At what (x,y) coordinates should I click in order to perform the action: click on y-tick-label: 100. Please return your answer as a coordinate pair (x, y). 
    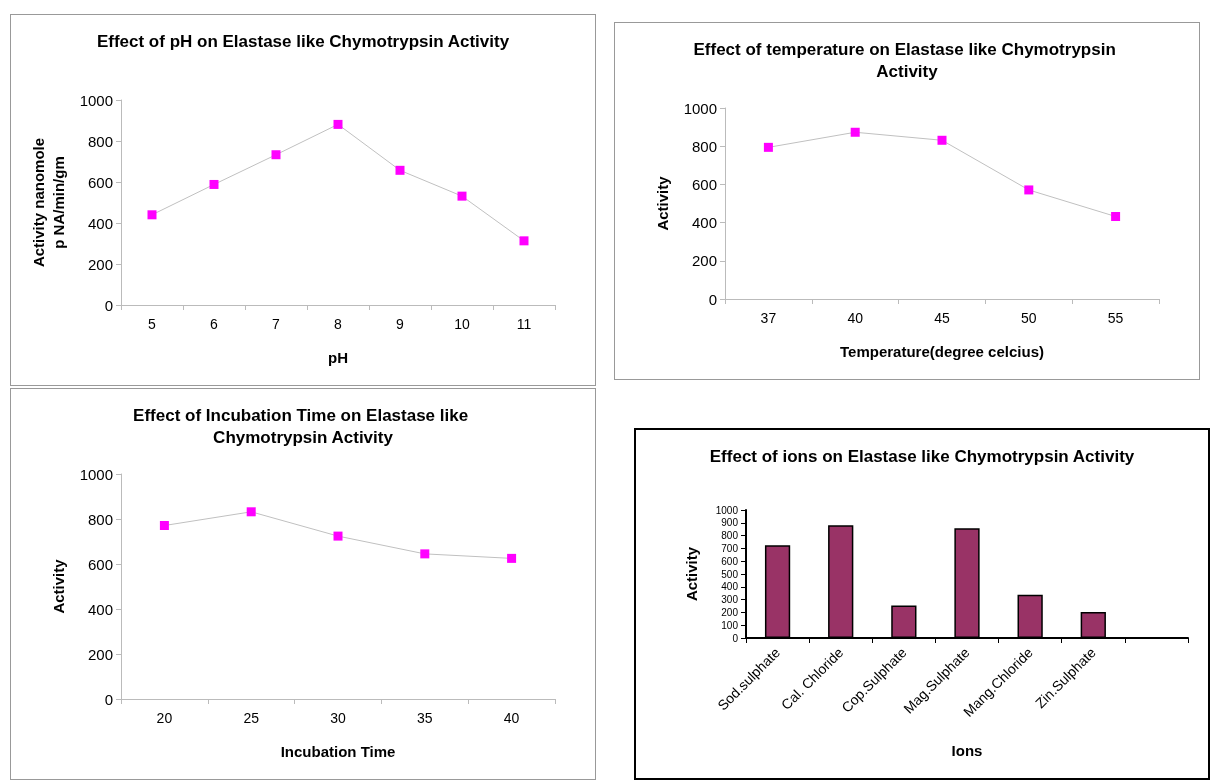
    Looking at the image, I should click on (730, 625).